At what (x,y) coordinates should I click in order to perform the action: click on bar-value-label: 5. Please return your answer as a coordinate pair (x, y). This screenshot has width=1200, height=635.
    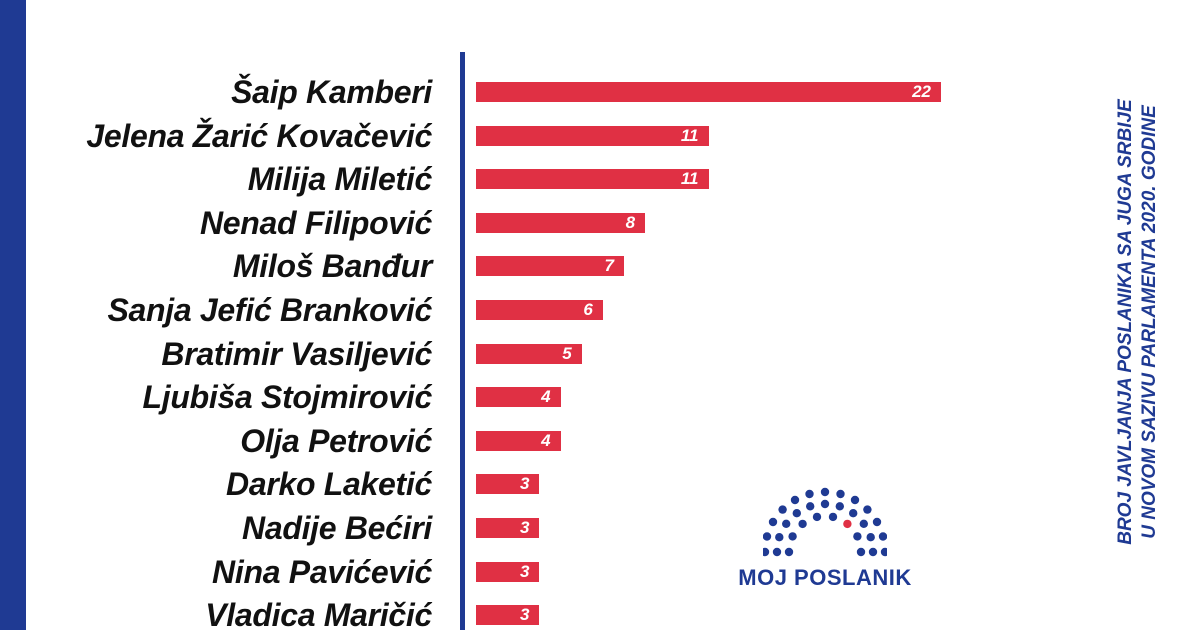
    Looking at the image, I should click on (567, 353).